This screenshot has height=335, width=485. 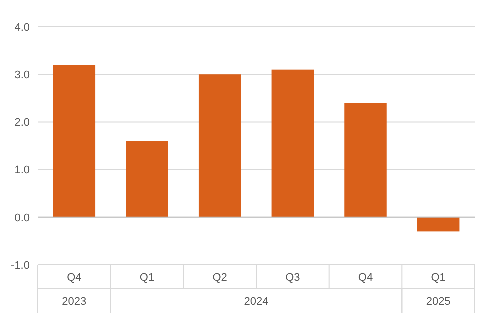 I want to click on y-tick-label: -1.0, so click(x=20, y=266).